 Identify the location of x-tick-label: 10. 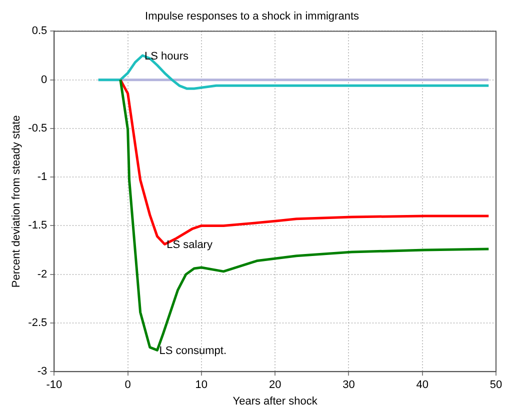
(201, 385).